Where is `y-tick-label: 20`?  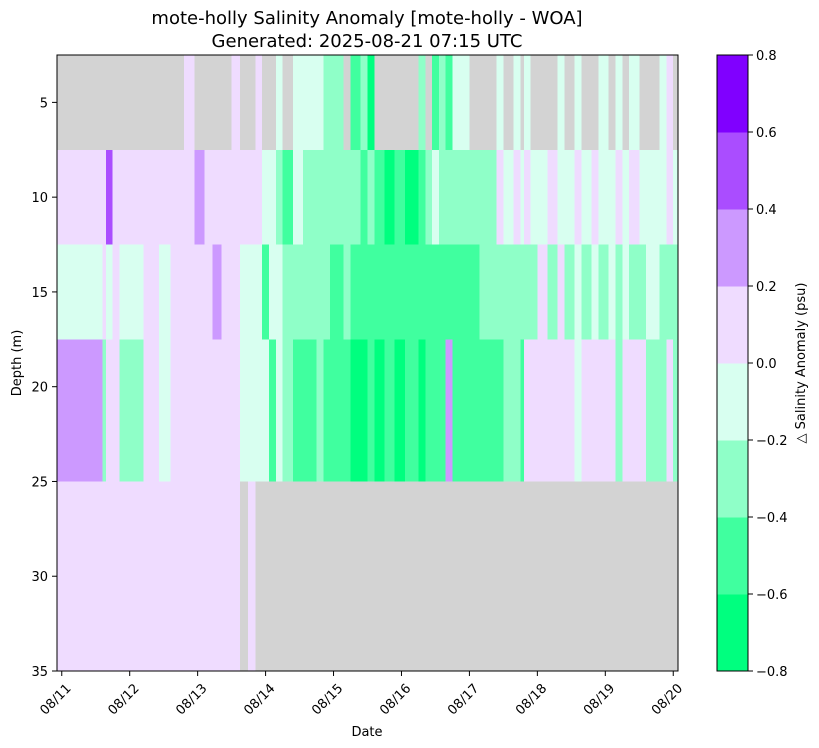
y-tick-label: 20 is located at coordinates (39, 388).